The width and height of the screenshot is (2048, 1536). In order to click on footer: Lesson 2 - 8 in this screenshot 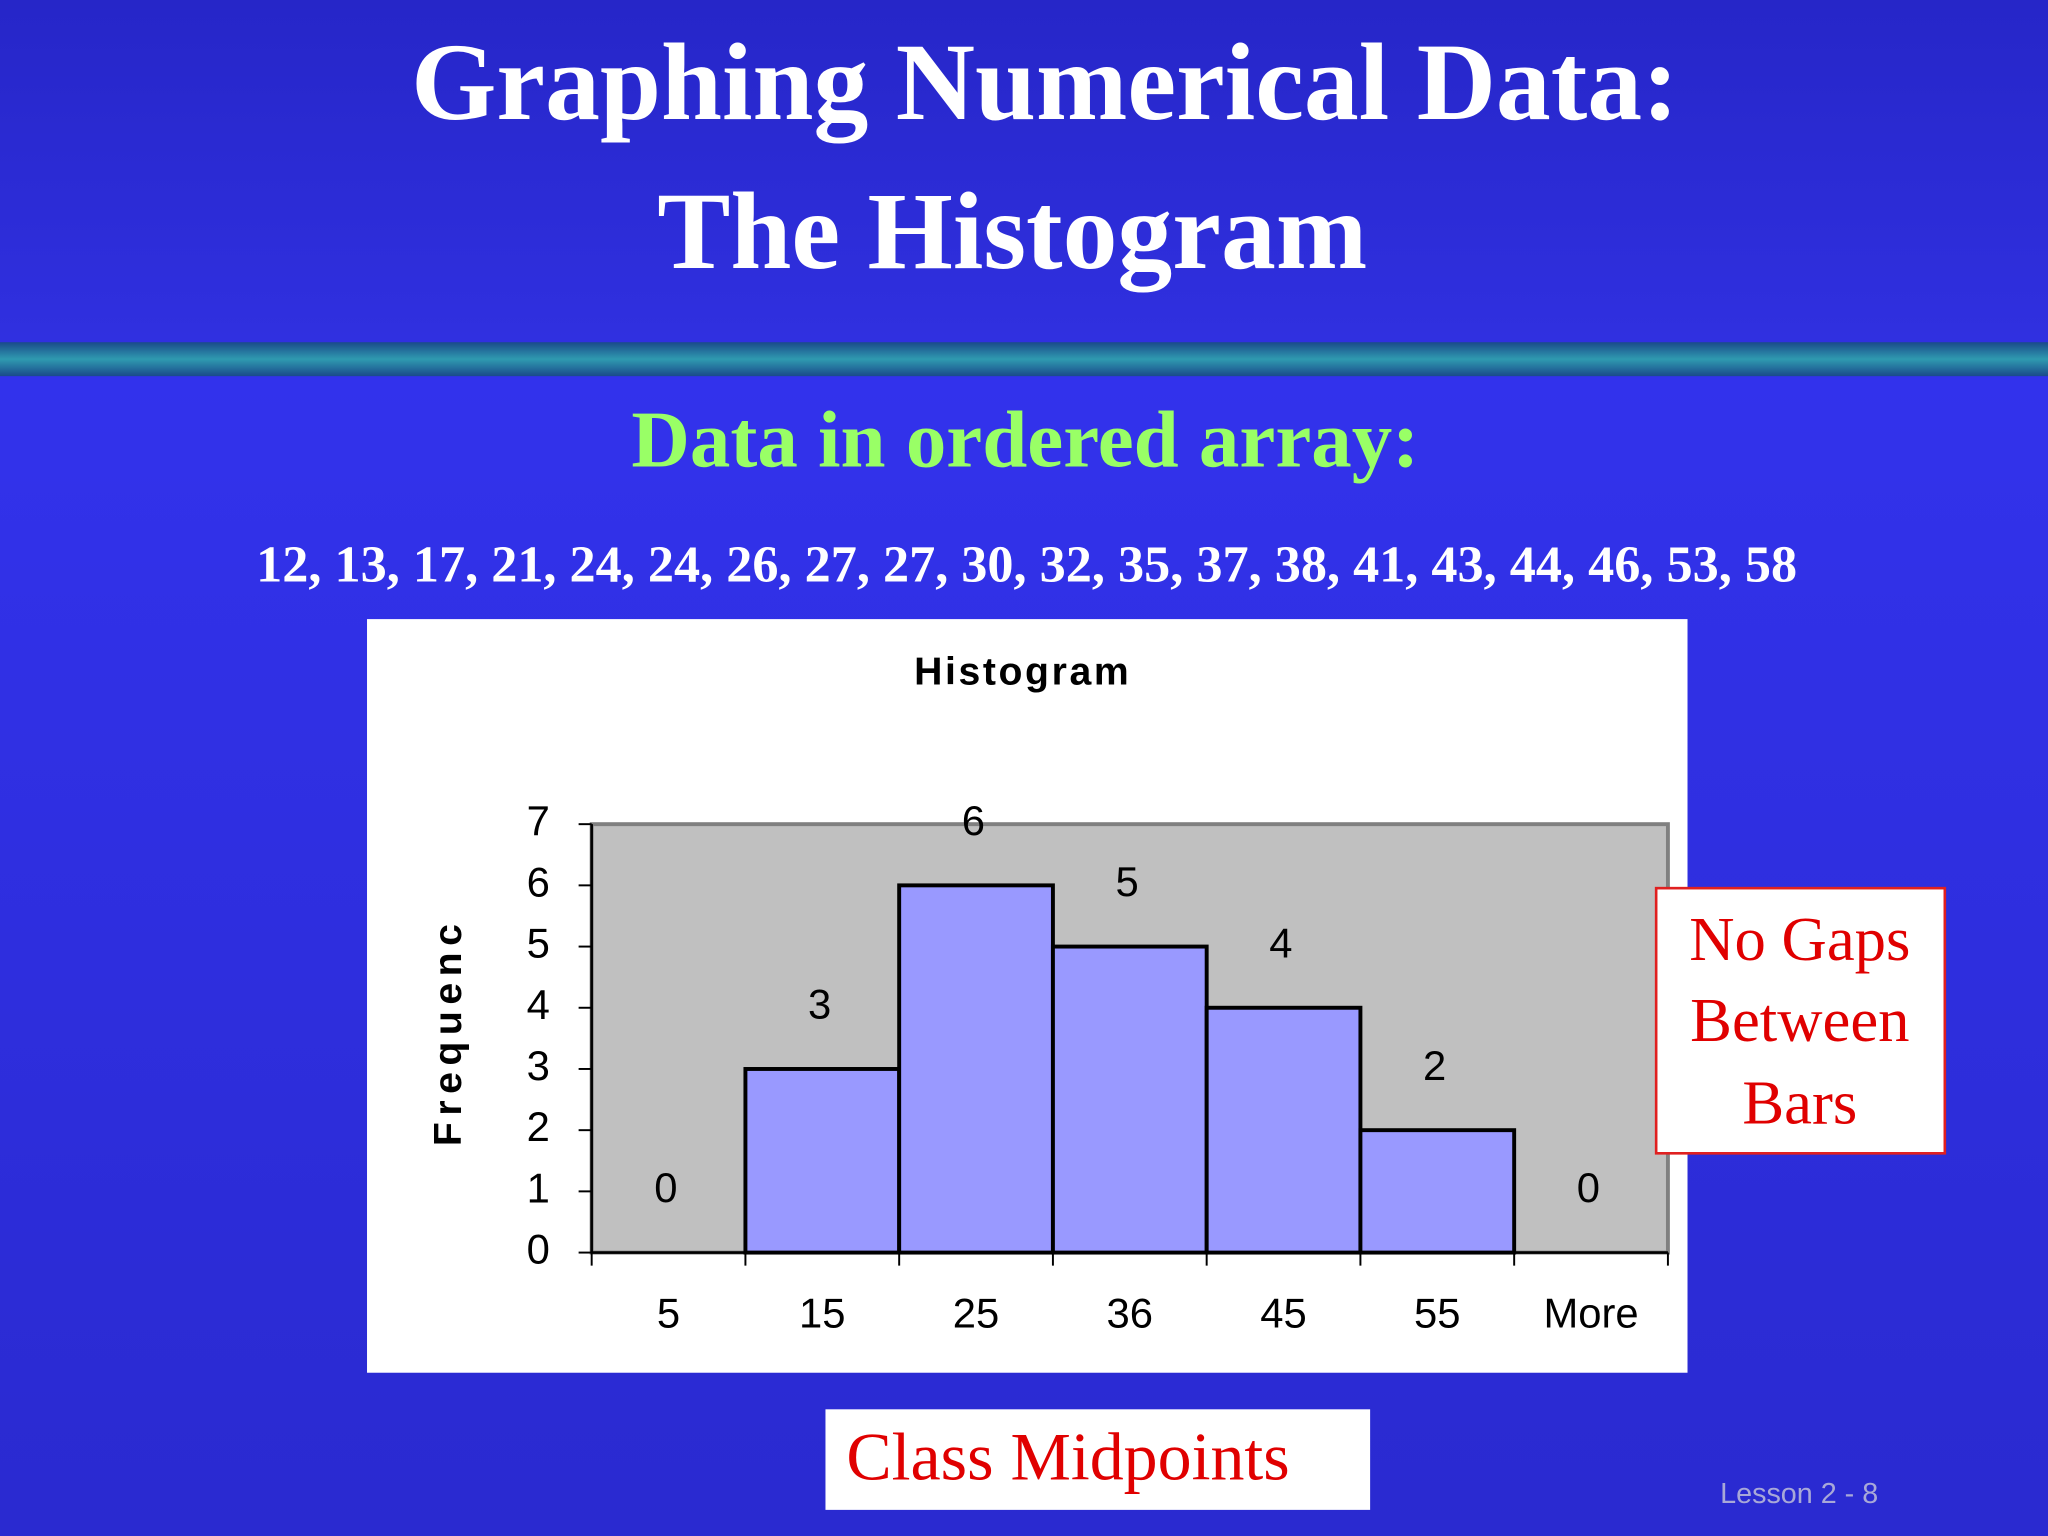, I will do `click(1799, 1494)`.